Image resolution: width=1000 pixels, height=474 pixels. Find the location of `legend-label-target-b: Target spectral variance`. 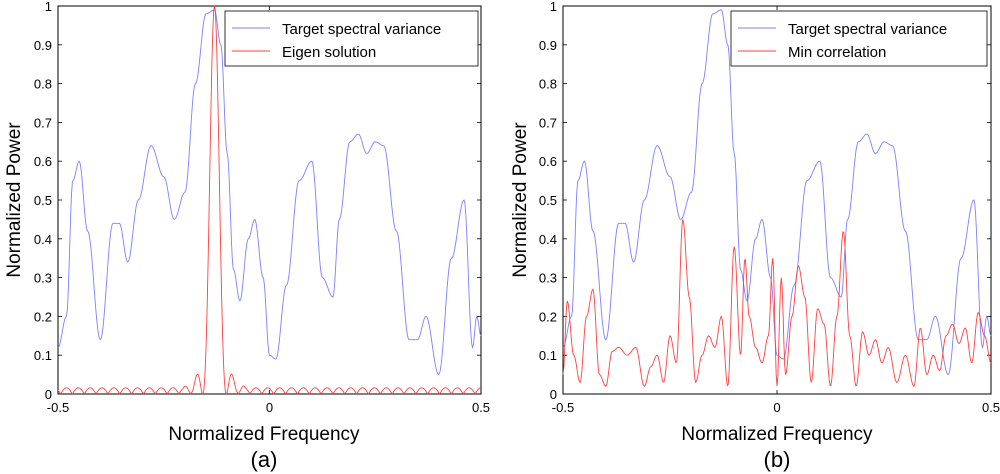

legend-label-target-b: Target spectral variance is located at coordinates (867, 29).